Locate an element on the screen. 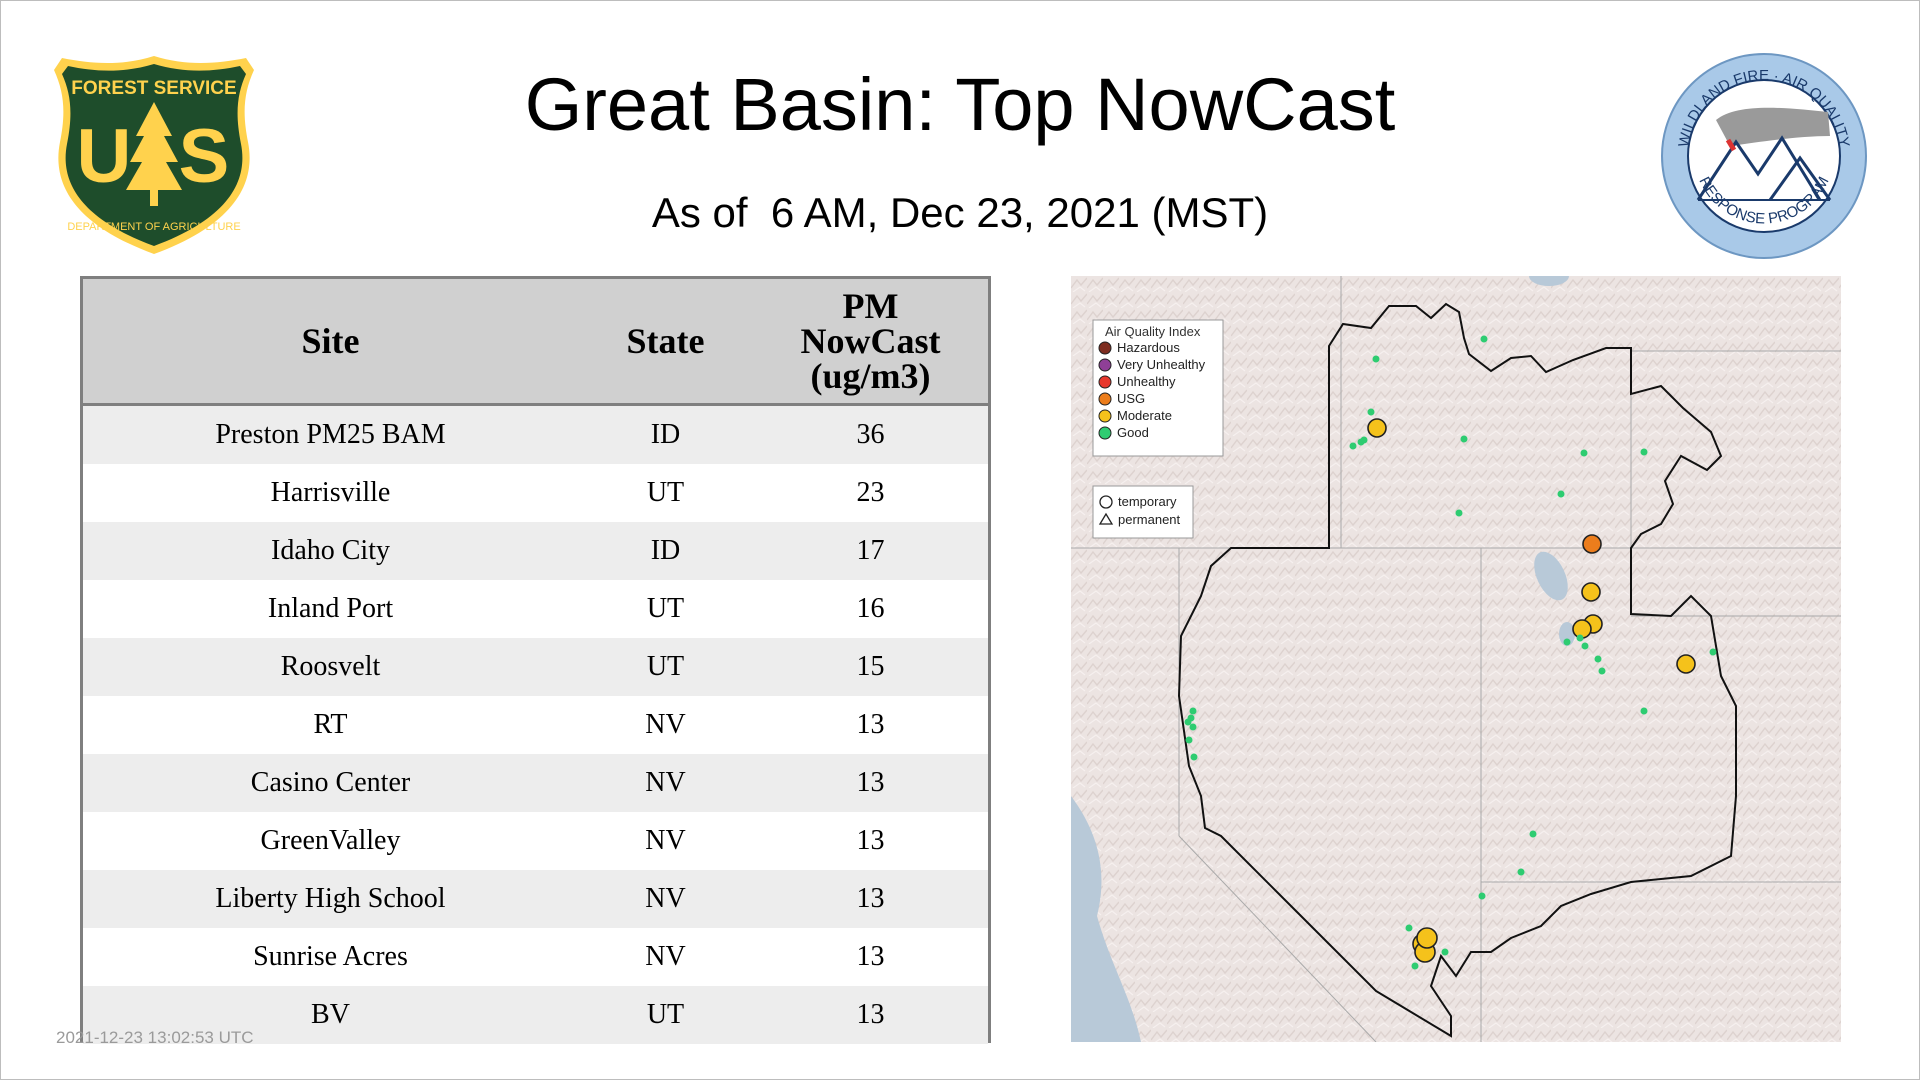 The image size is (1920, 1080). legend-swatch-very-unhealthy is located at coordinates (1105, 365).